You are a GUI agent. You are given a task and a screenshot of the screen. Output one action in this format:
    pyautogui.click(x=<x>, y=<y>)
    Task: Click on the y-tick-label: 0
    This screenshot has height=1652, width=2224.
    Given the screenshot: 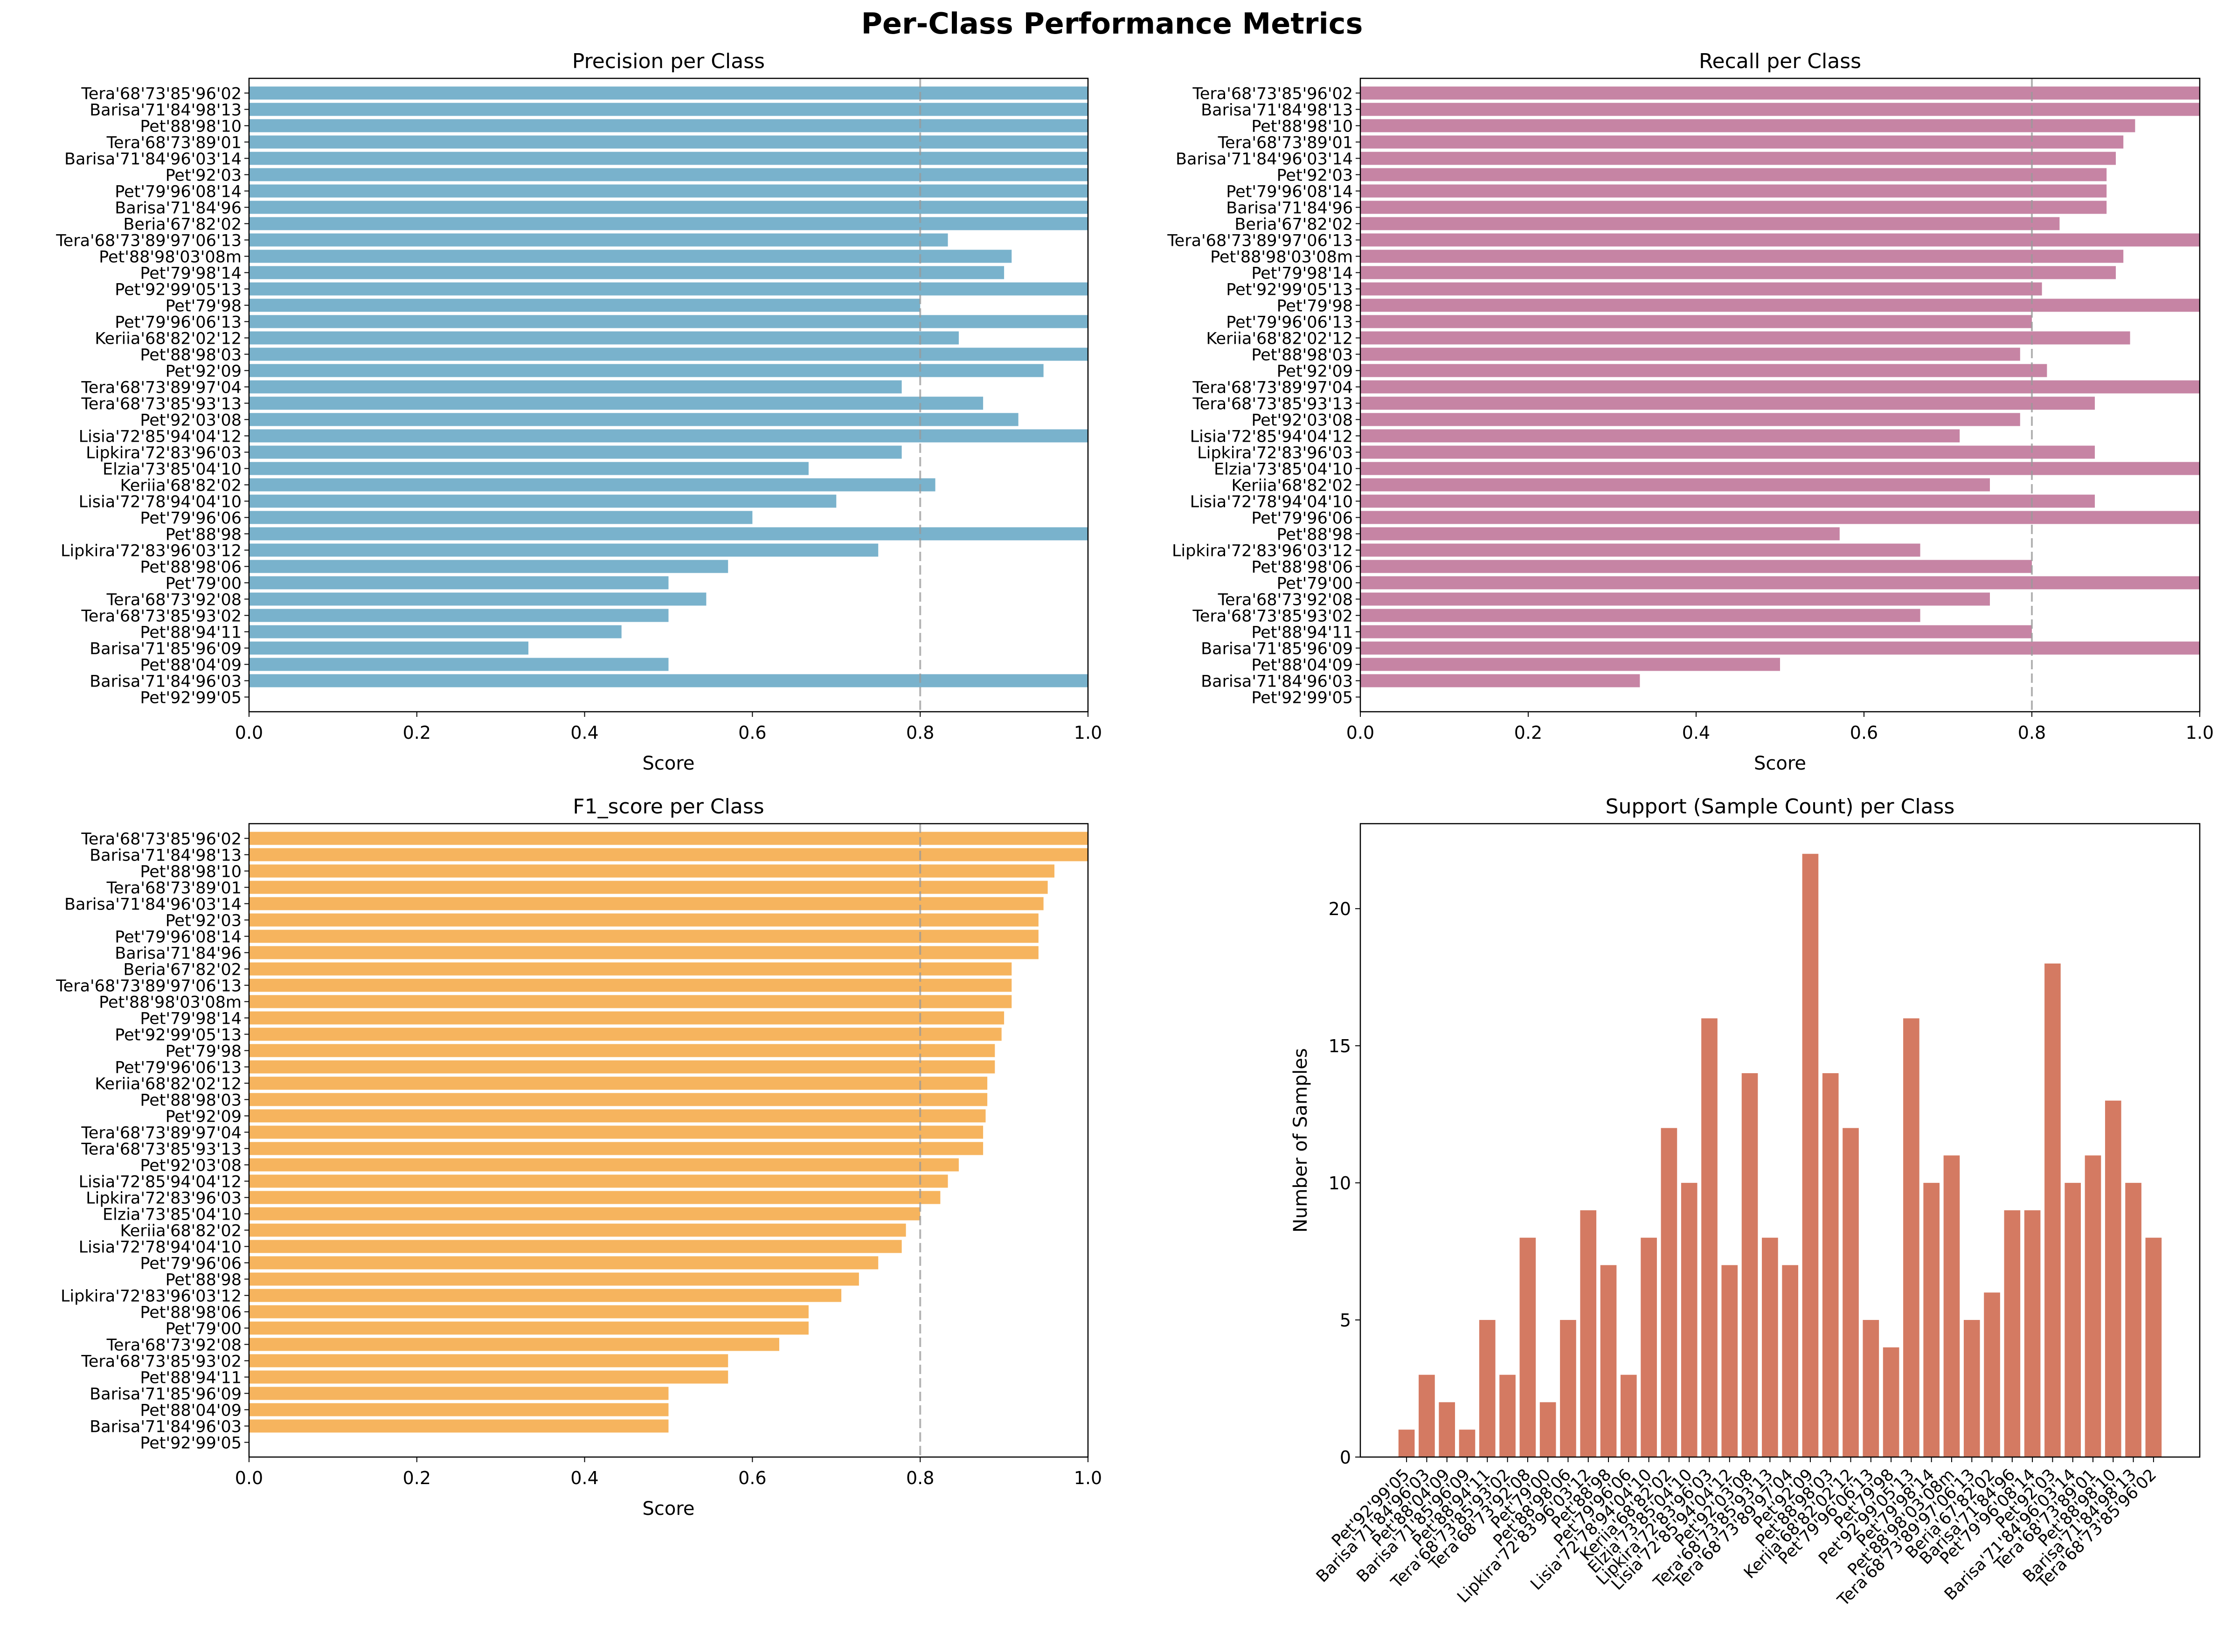 What is the action you would take?
    pyautogui.click(x=1345, y=1458)
    